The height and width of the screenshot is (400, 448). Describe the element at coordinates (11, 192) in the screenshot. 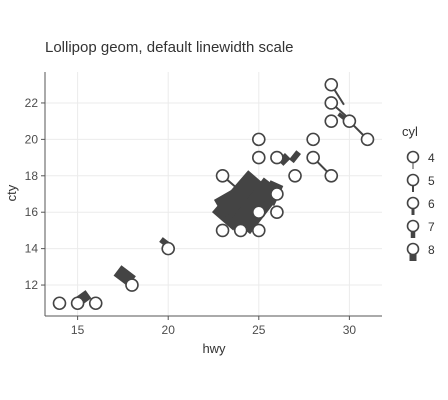

I see `y-axis-label: cty` at that location.